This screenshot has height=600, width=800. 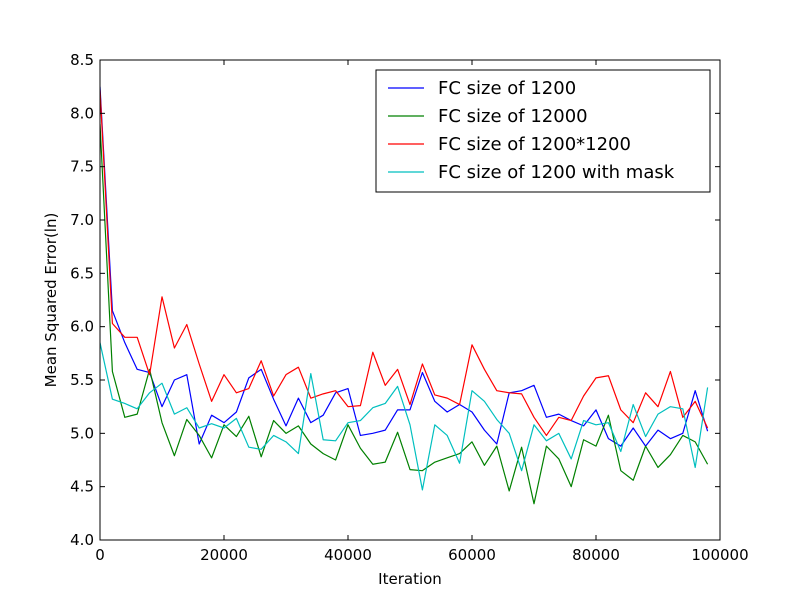 I want to click on y-tick-label: 4.0, so click(x=82, y=540).